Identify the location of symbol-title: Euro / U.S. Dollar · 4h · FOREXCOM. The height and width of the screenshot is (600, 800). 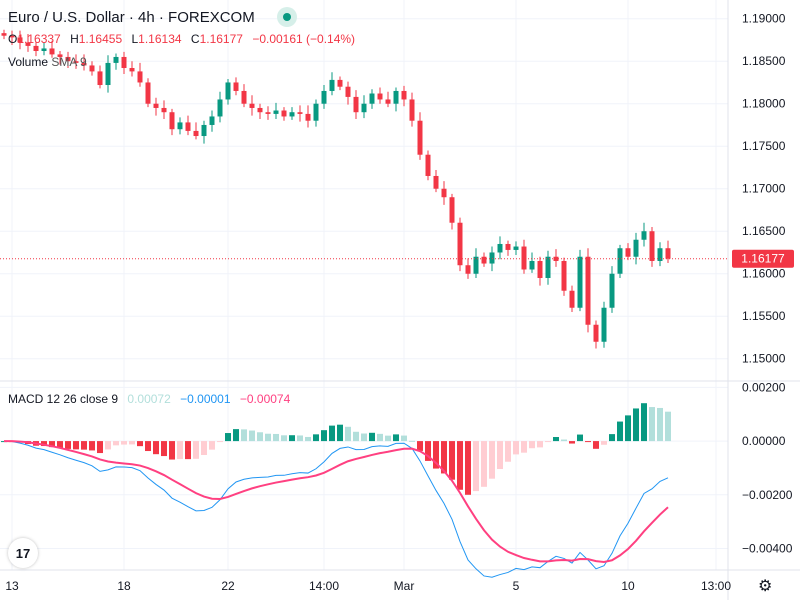
(131, 17).